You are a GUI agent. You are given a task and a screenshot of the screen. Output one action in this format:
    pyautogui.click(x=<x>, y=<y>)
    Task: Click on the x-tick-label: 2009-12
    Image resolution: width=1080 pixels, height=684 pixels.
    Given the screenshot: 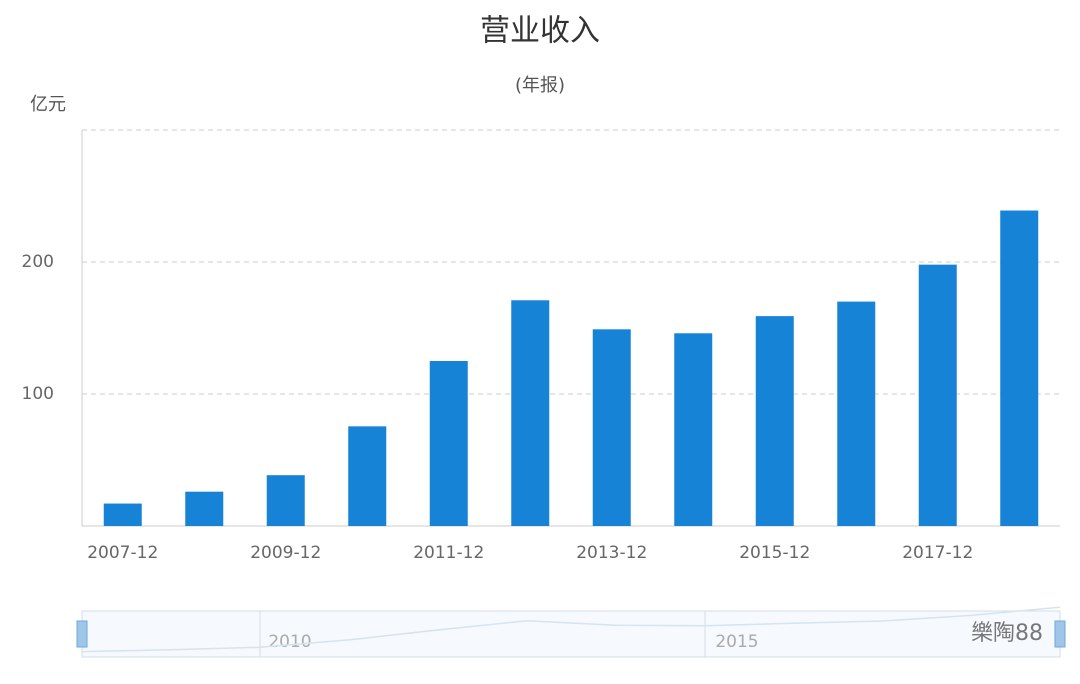 What is the action you would take?
    pyautogui.click(x=285, y=553)
    